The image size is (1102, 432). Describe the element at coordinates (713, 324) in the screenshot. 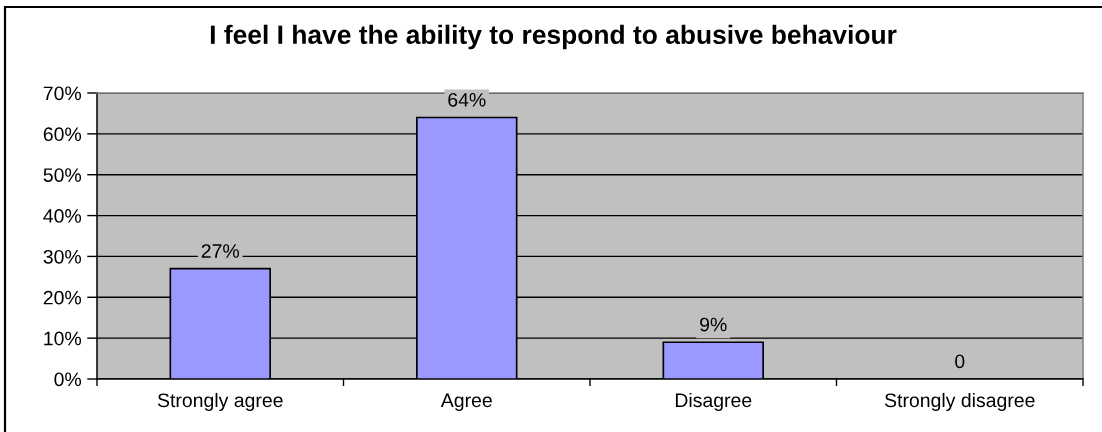

I see `data-label: 9%` at that location.